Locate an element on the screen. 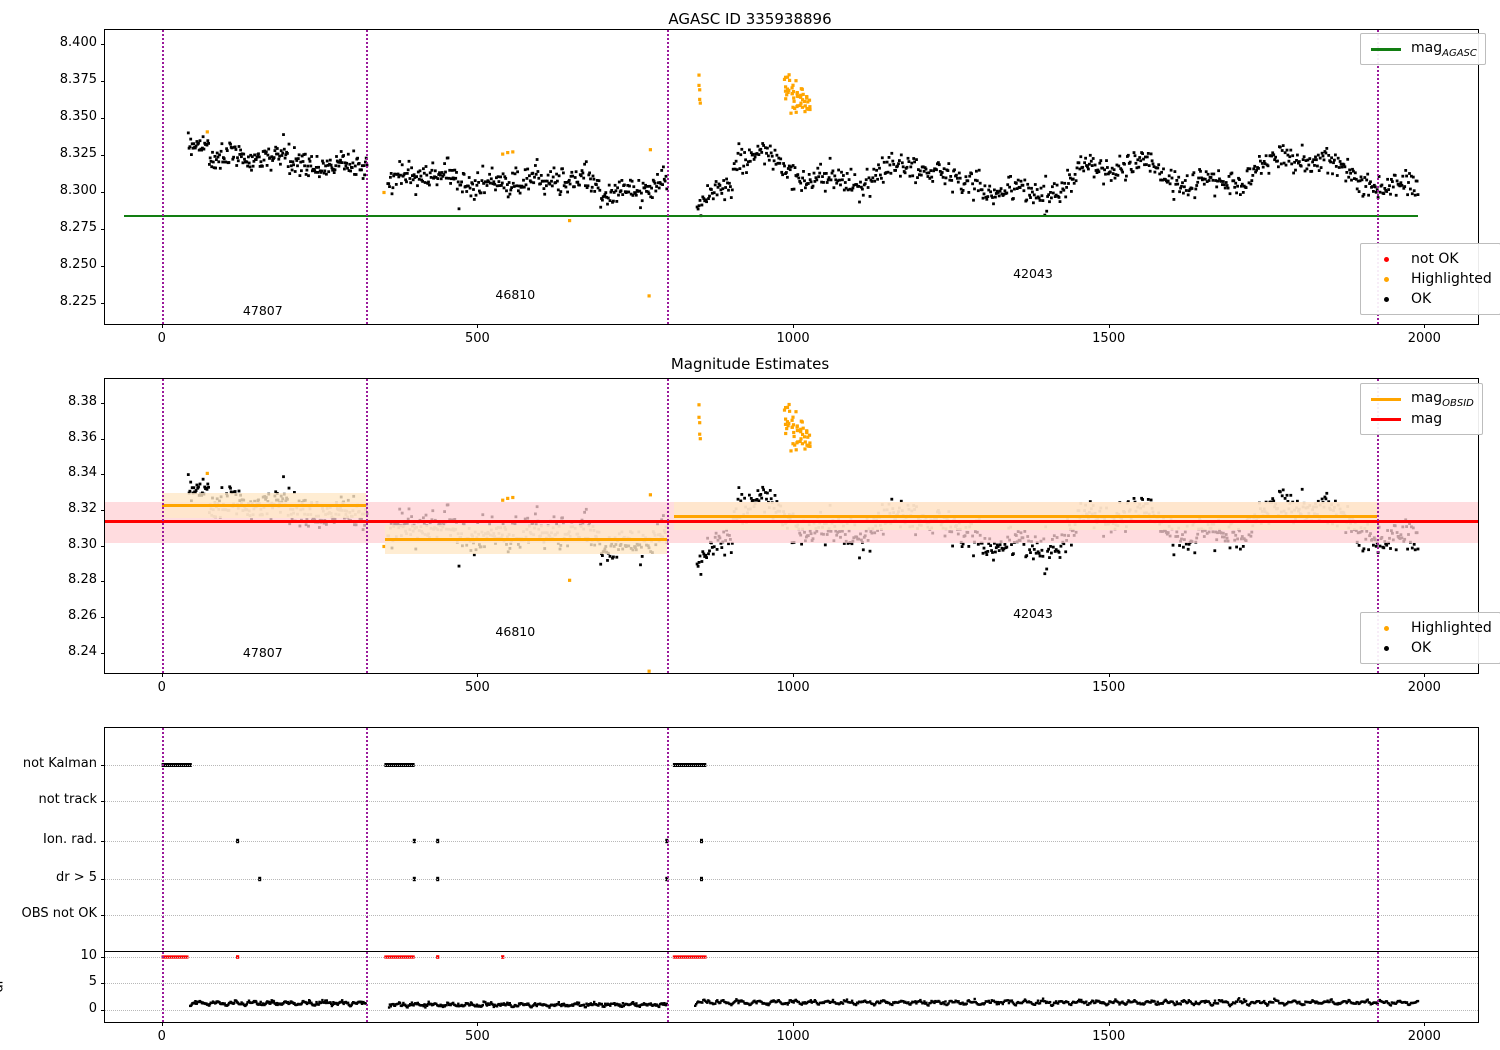 The height and width of the screenshot is (1050, 1500). panel1-legend-markers: not OK Highlighted OK is located at coordinates (1430, 279).